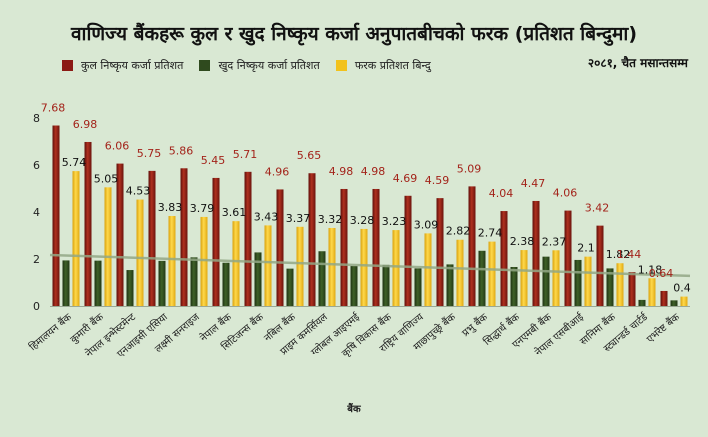 This screenshot has height=437, width=708. Describe the element at coordinates (637, 63) in the screenshot. I see `period-label: २०८१, चैत मसान्तसम्म` at that location.